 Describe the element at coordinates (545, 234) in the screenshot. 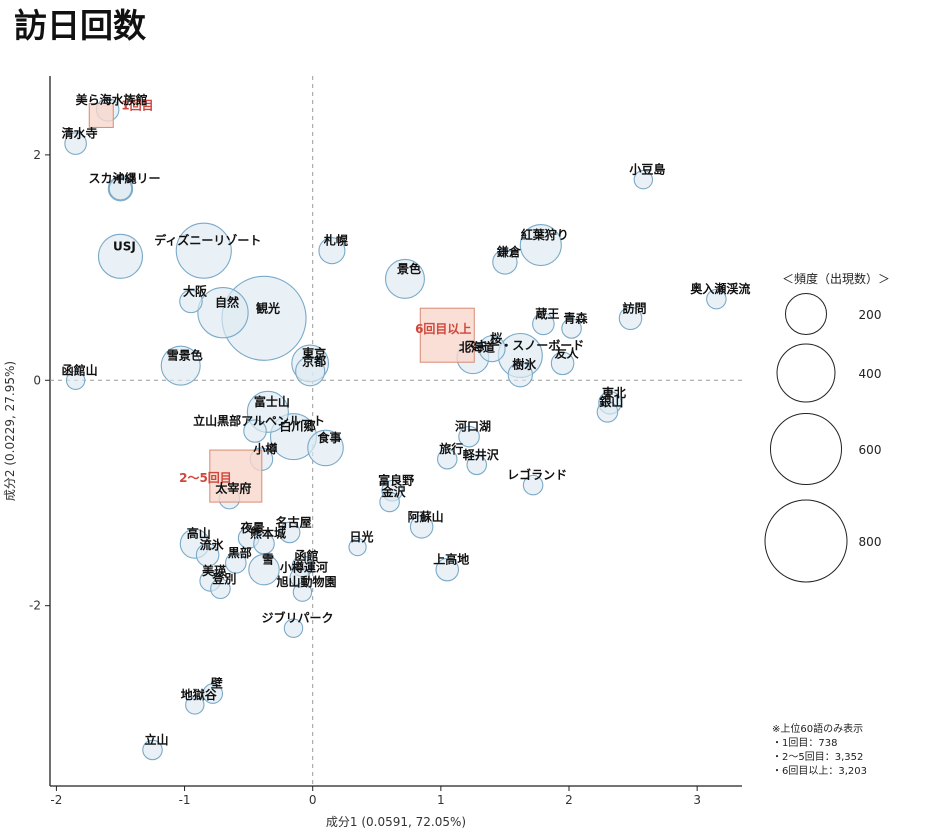

I see `point-label: 紅葉狩り` at that location.